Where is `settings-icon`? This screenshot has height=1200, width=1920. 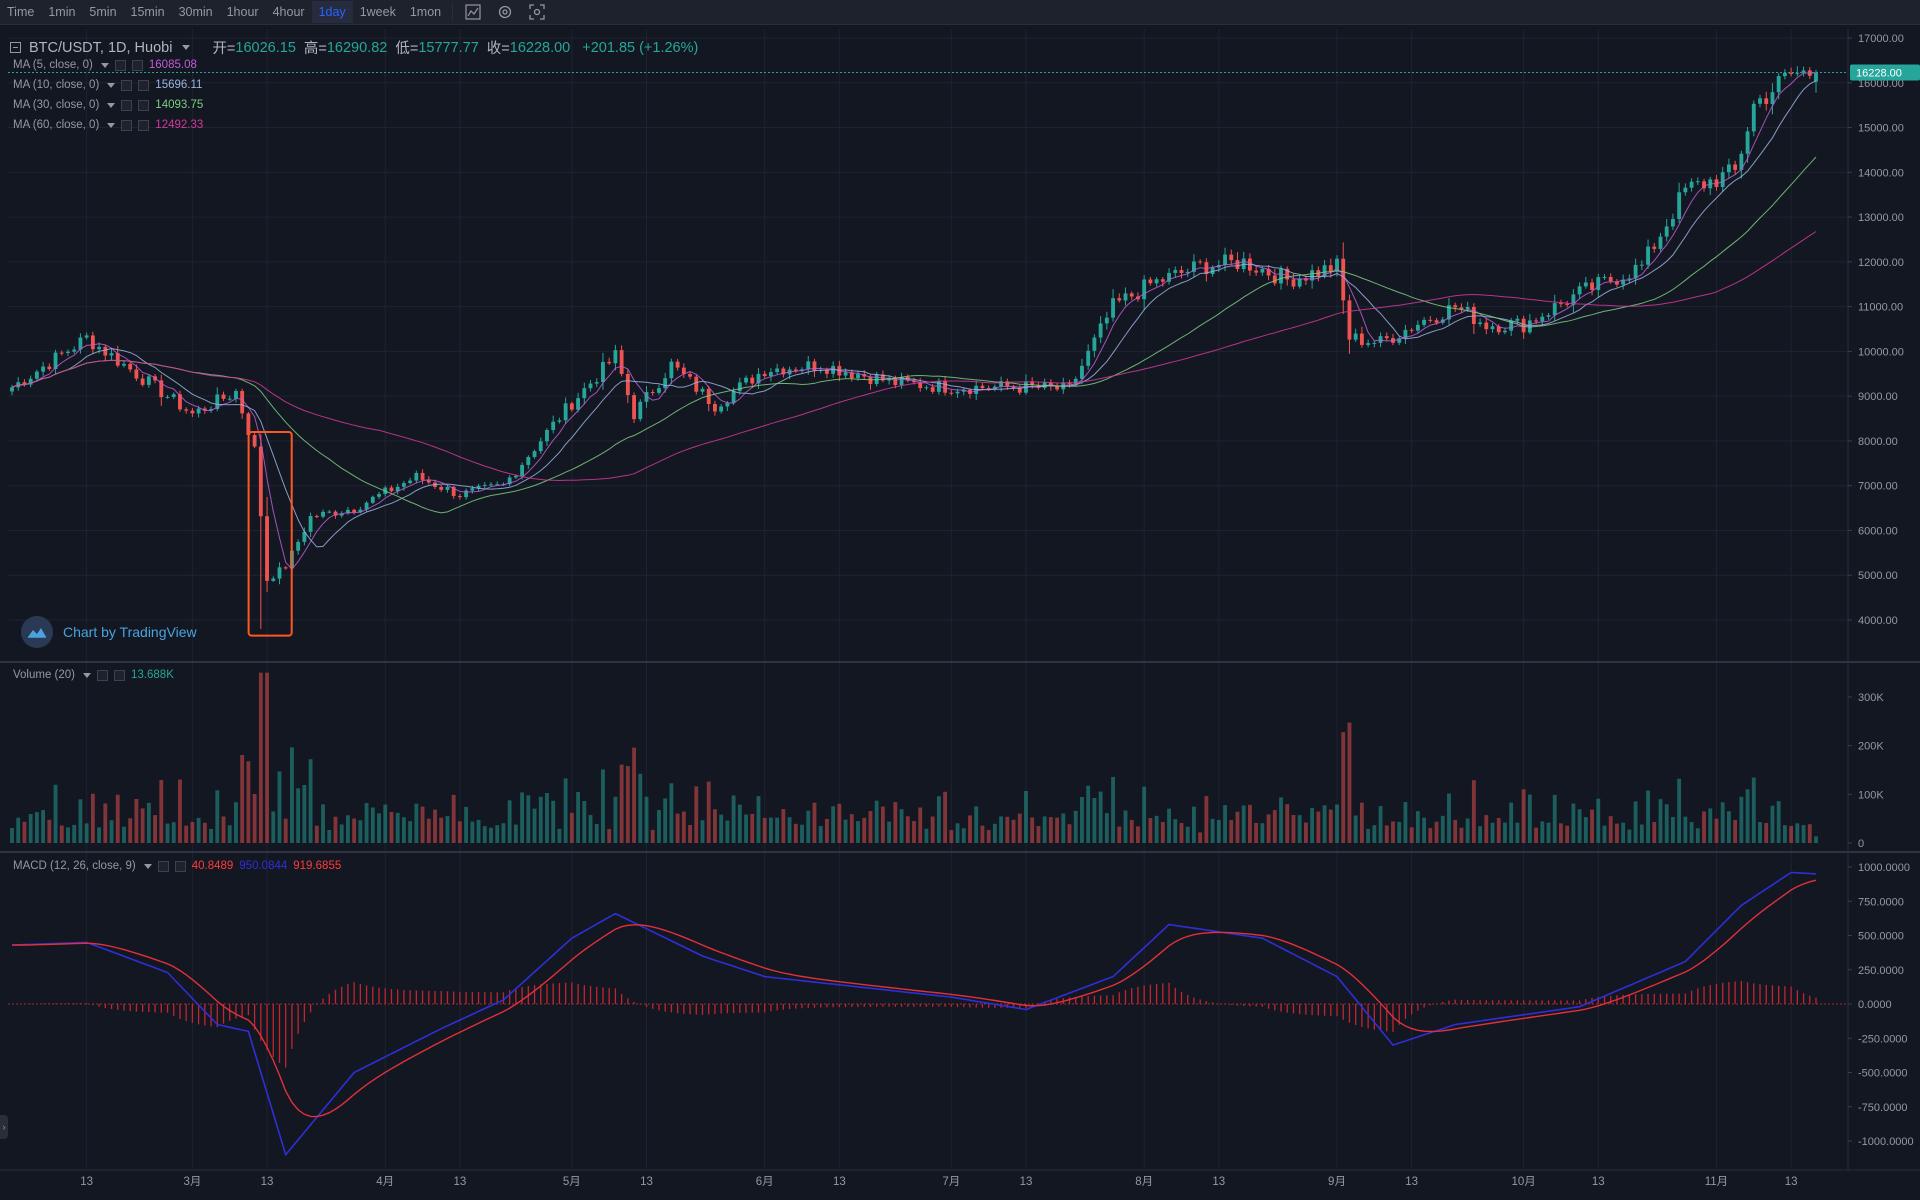
settings-icon is located at coordinates (505, 12).